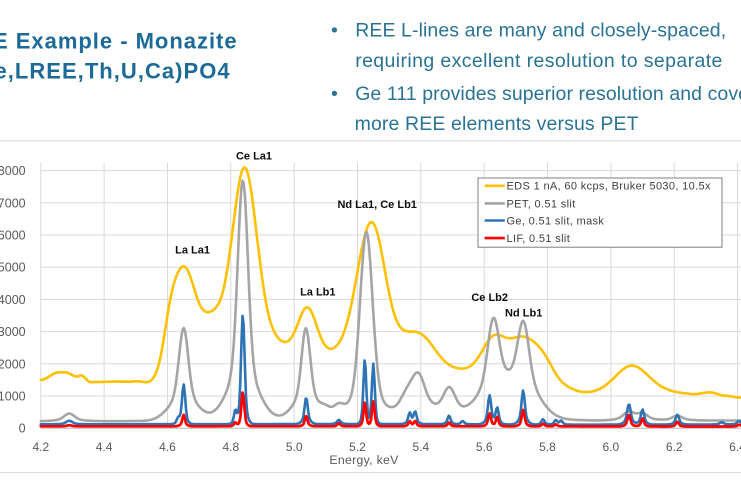 The width and height of the screenshot is (741, 486). I want to click on svg-text: 5000, so click(13, 268).